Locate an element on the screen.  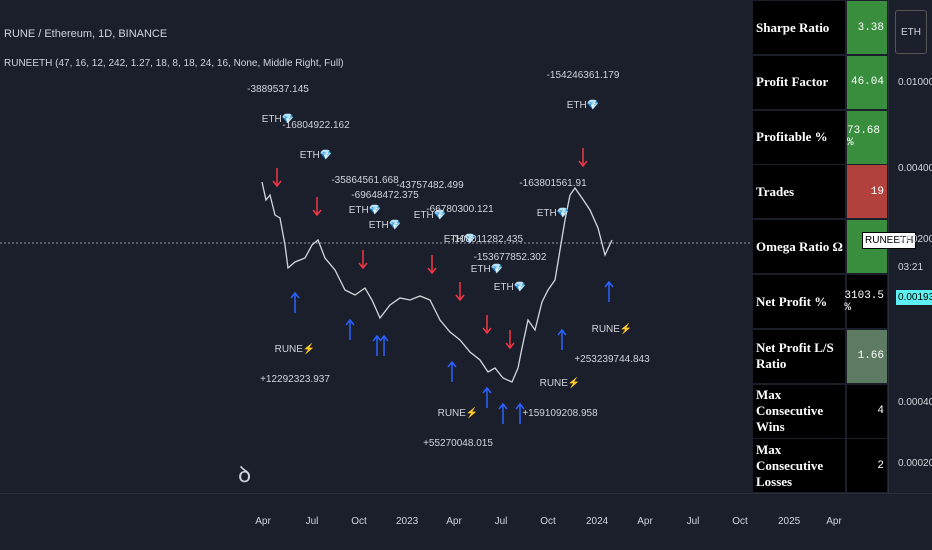
last-price: 0.0020077 is located at coordinates (915, 239).